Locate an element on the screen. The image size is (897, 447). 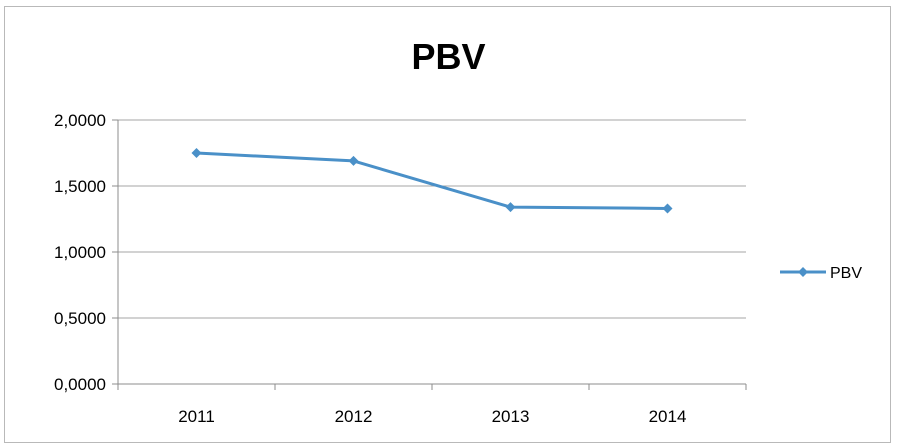
y-tick-label: 1,0000 is located at coordinates (80, 252).